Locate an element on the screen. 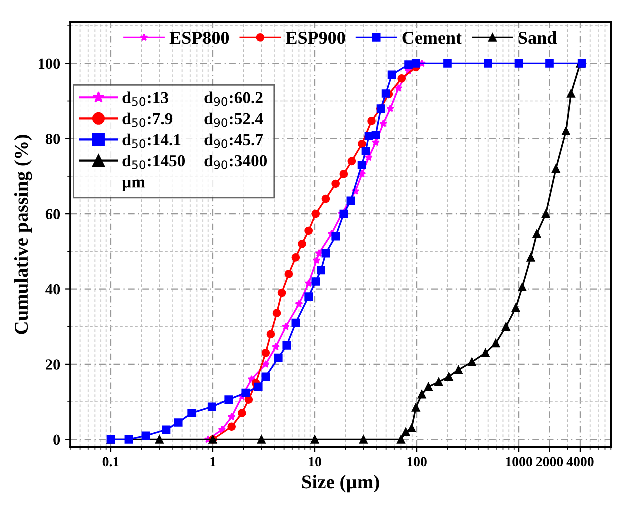 This screenshot has width=623, height=507. x-axis-title: Size (µm) is located at coordinates (341, 484).